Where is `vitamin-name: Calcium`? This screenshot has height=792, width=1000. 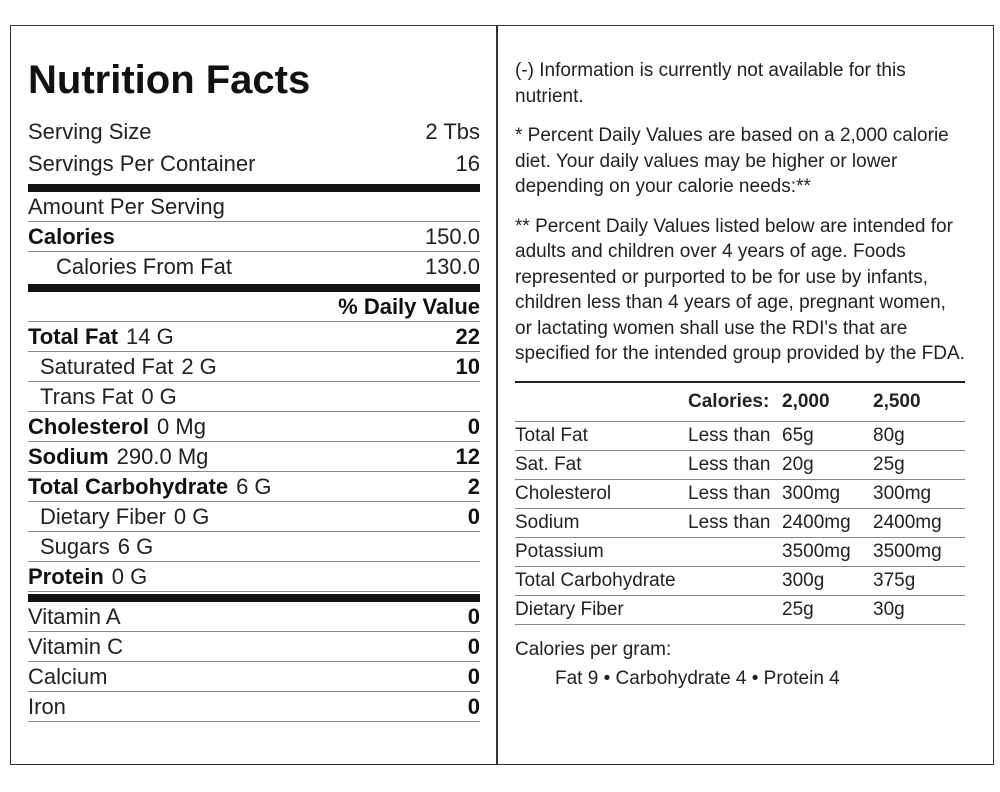 vitamin-name: Calcium is located at coordinates (68, 676).